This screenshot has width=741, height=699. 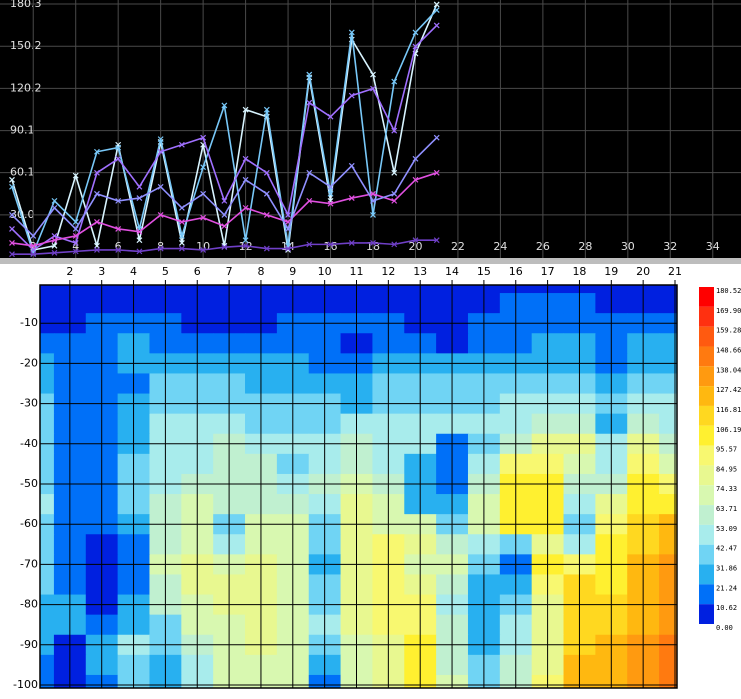 I want to click on y-tick-label: 150.2, so click(x=26, y=45).